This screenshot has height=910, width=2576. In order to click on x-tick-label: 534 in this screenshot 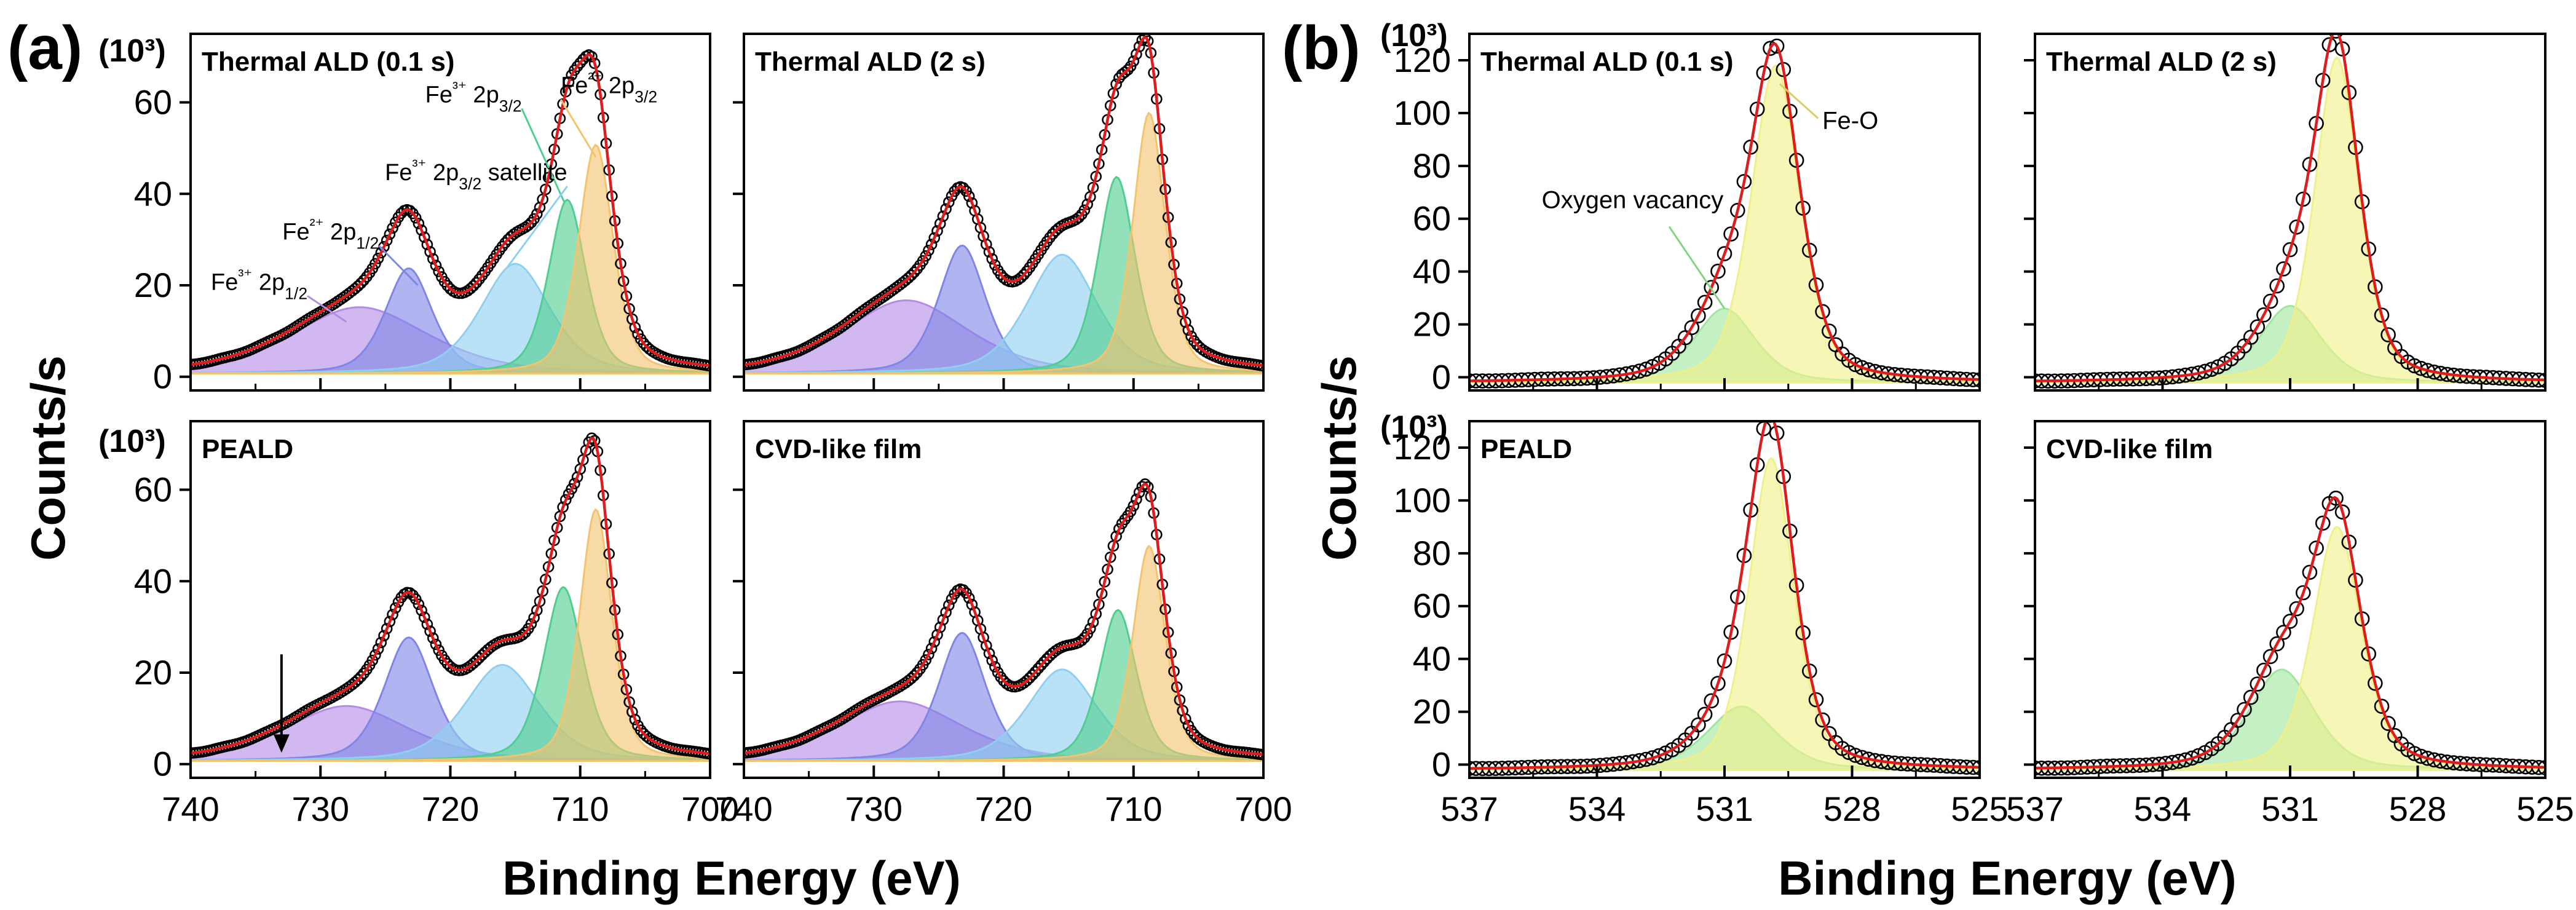, I will do `click(1597, 808)`.